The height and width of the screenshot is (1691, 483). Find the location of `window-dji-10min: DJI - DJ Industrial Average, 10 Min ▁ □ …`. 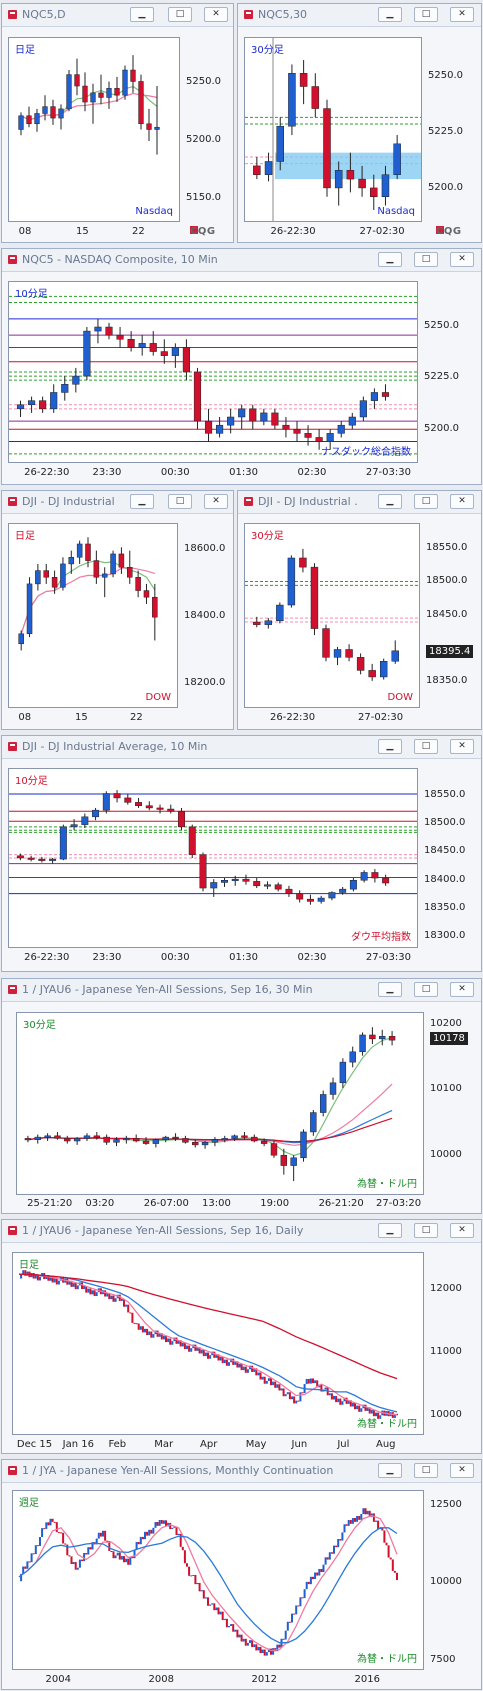

window-dji-10min: DJI - DJ Industrial Average, 10 Min ▁ □ … is located at coordinates (241, 853).